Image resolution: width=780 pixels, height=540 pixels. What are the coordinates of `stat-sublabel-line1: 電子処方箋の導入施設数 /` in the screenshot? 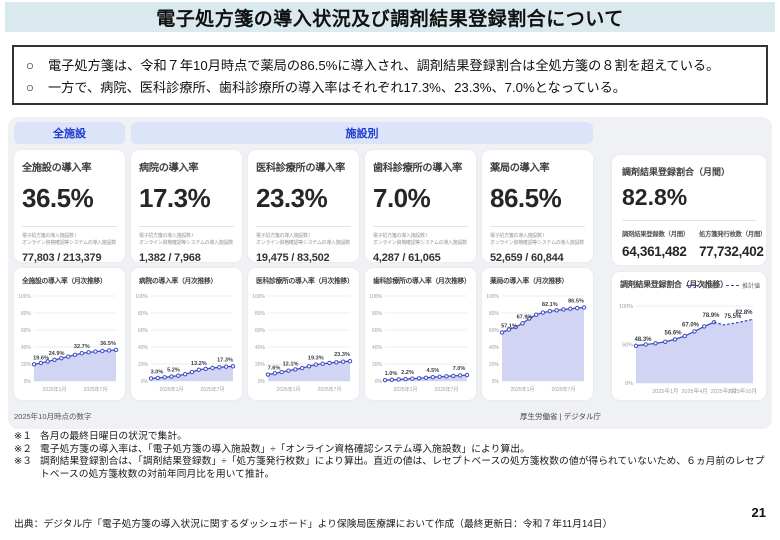 It's located at (49, 236).